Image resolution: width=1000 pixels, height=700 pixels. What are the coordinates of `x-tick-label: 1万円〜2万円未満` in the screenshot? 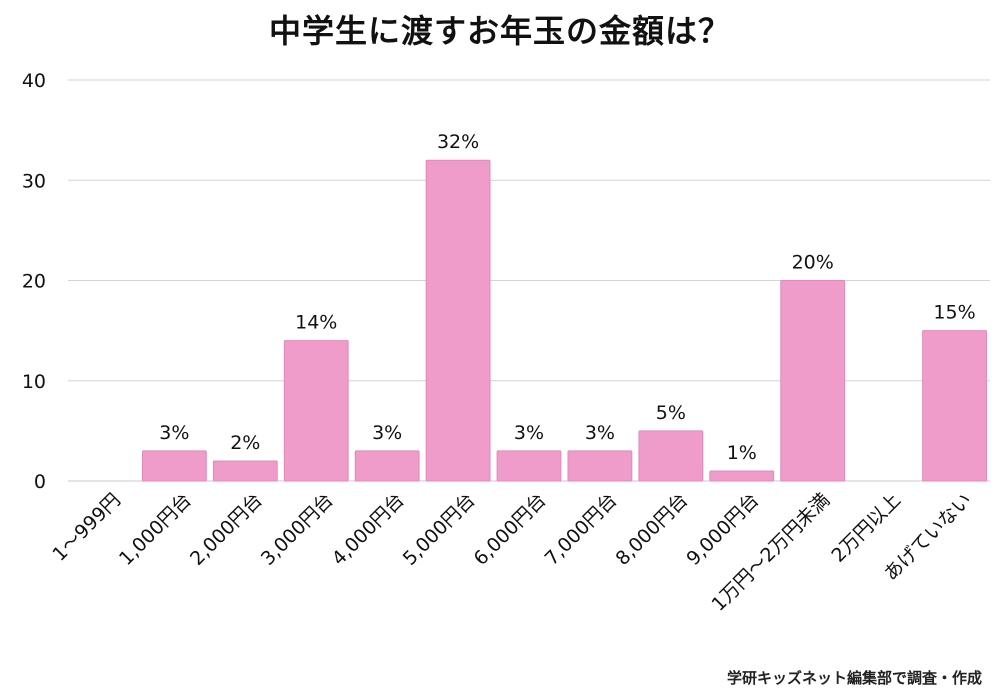 It's located at (771, 552).